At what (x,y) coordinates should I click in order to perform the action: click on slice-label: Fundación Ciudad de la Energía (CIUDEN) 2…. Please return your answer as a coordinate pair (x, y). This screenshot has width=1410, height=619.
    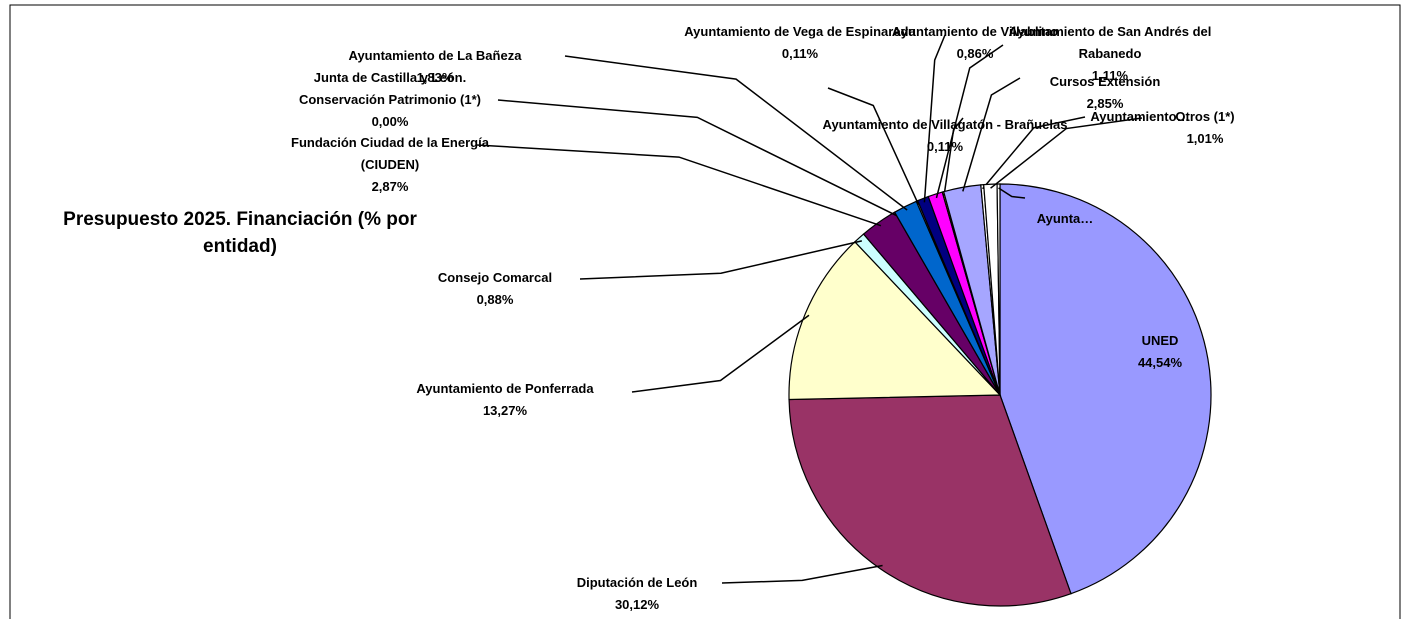
    Looking at the image, I should click on (390, 165).